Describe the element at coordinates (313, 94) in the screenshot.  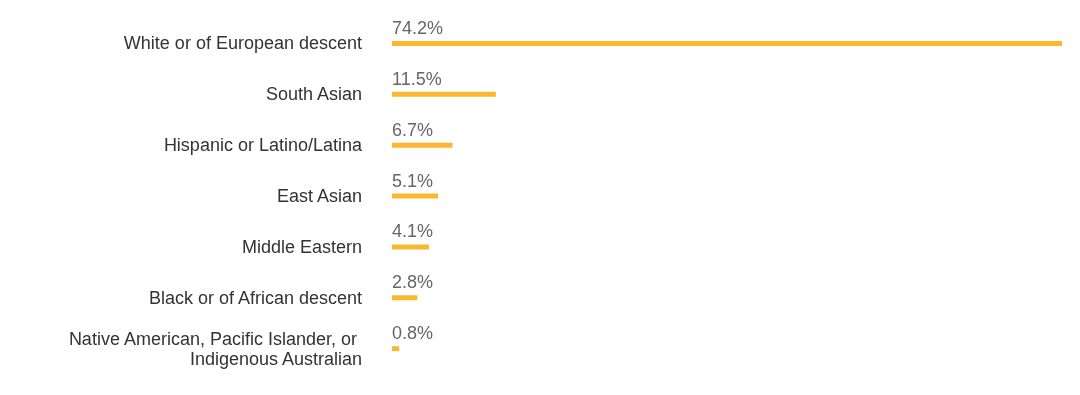
I see `y-tick-label: South Asian` at that location.